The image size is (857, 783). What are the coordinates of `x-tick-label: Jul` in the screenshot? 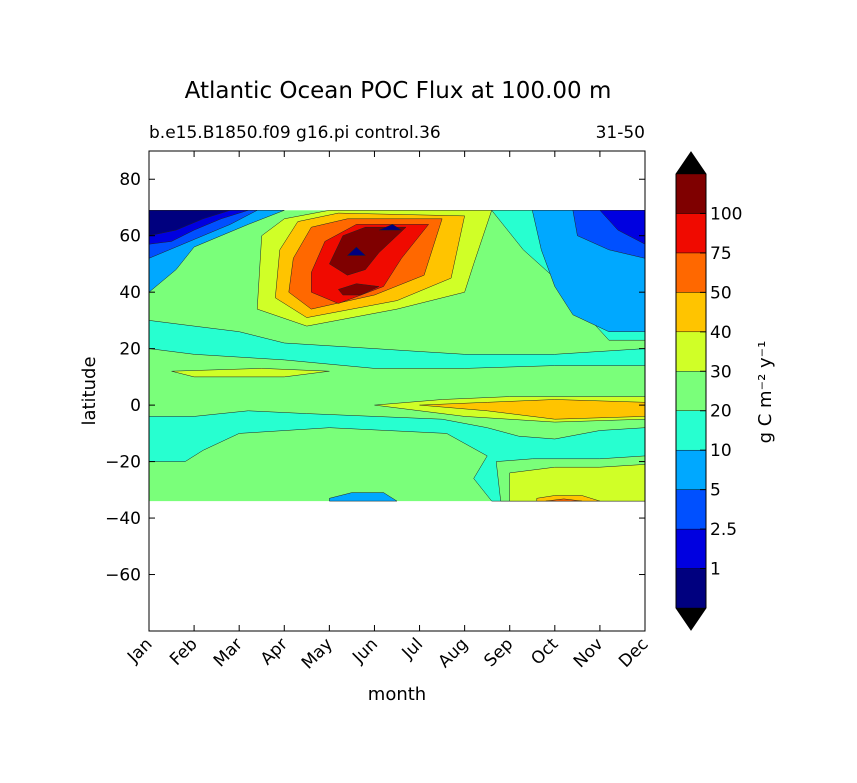 It's located at (412, 648).